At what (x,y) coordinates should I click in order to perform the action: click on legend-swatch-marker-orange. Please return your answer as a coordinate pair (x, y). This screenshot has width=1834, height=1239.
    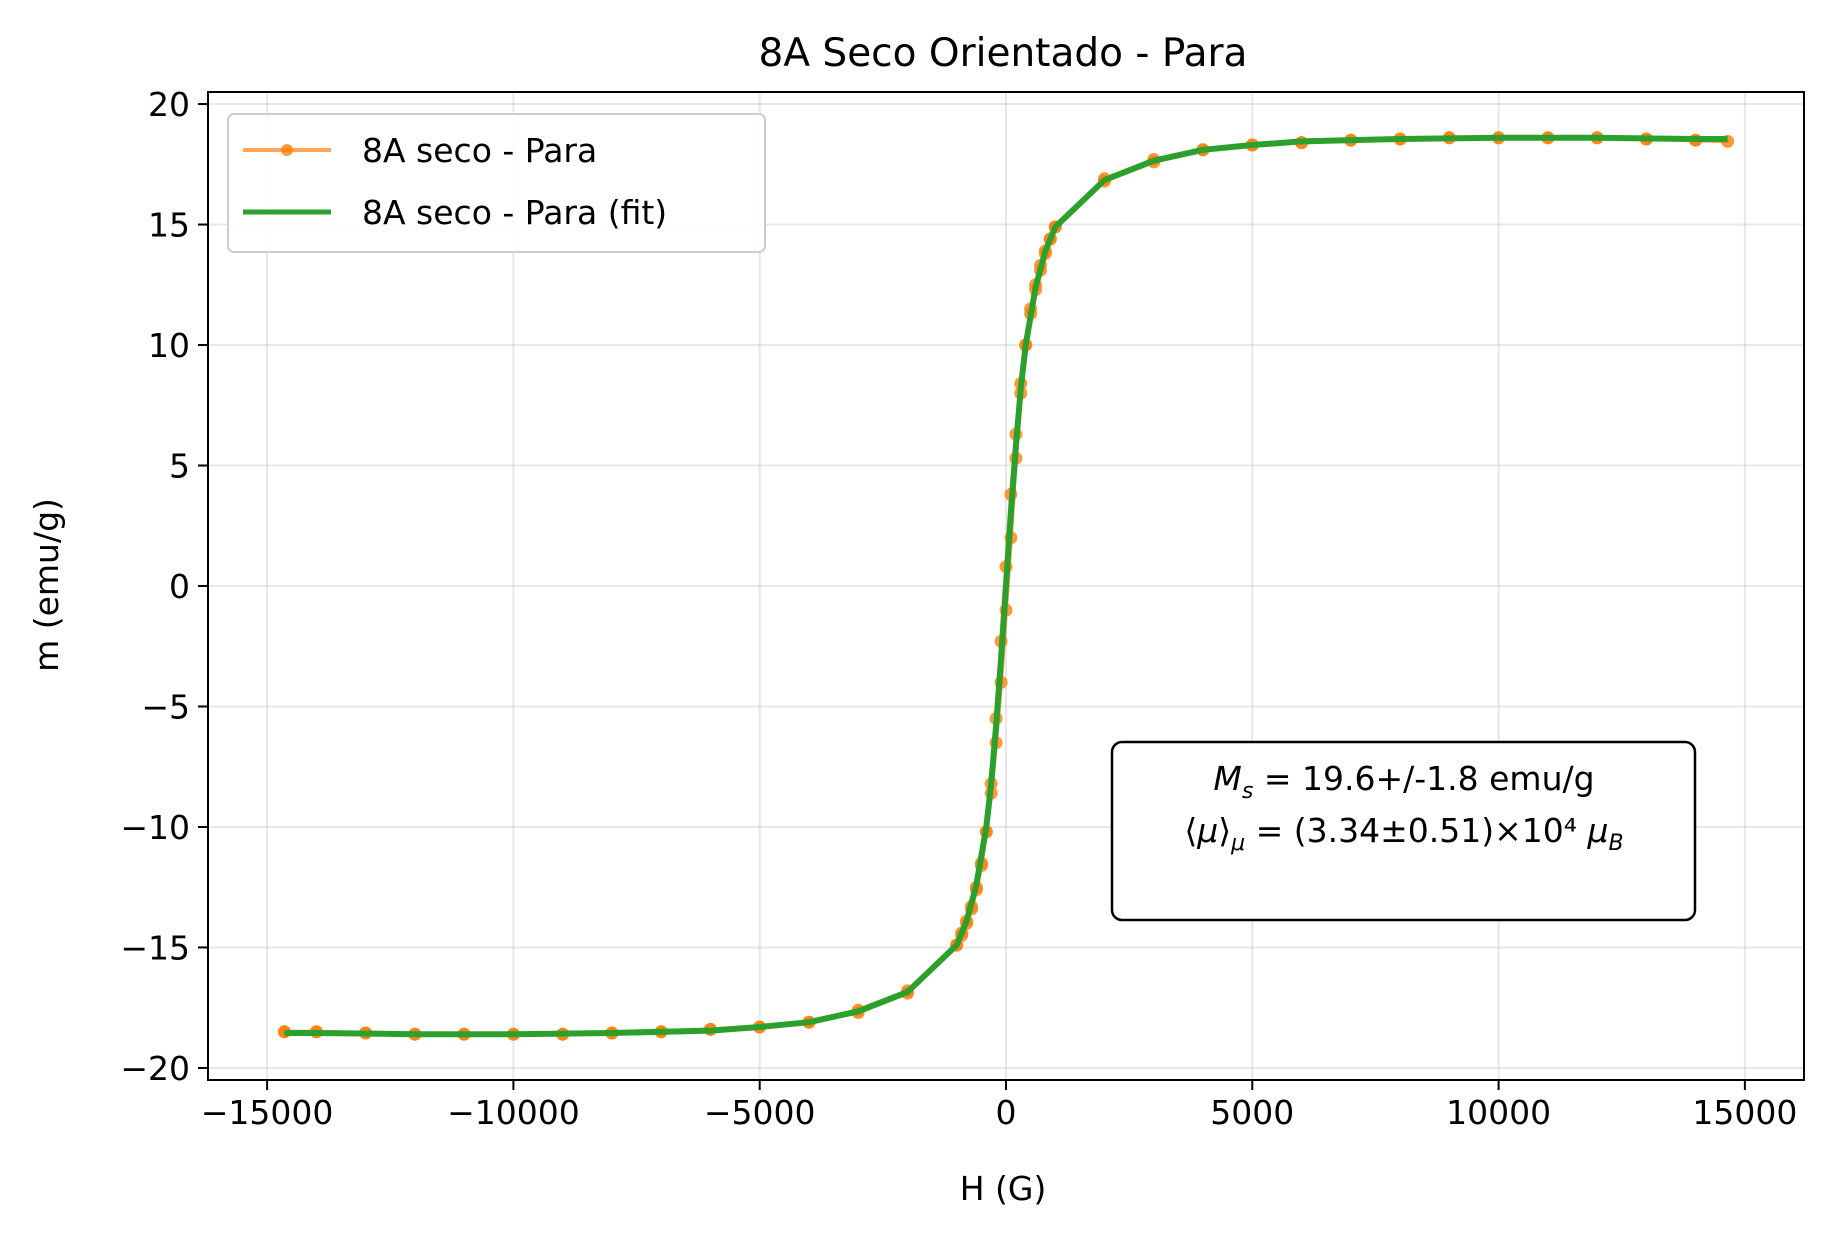
    Looking at the image, I should click on (287, 150).